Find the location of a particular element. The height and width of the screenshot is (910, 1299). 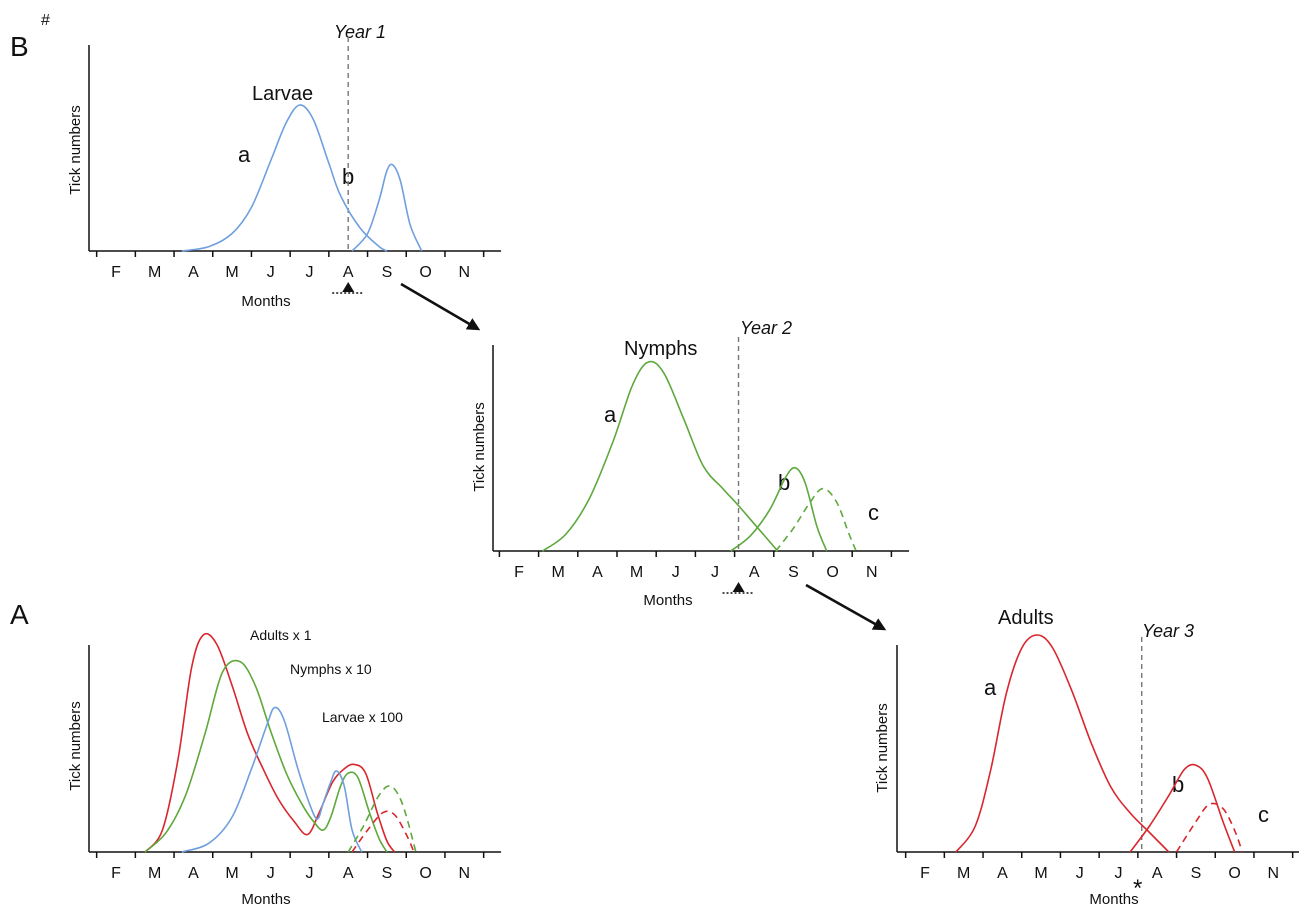

y2-month-tick-label: S is located at coordinates (793, 572).